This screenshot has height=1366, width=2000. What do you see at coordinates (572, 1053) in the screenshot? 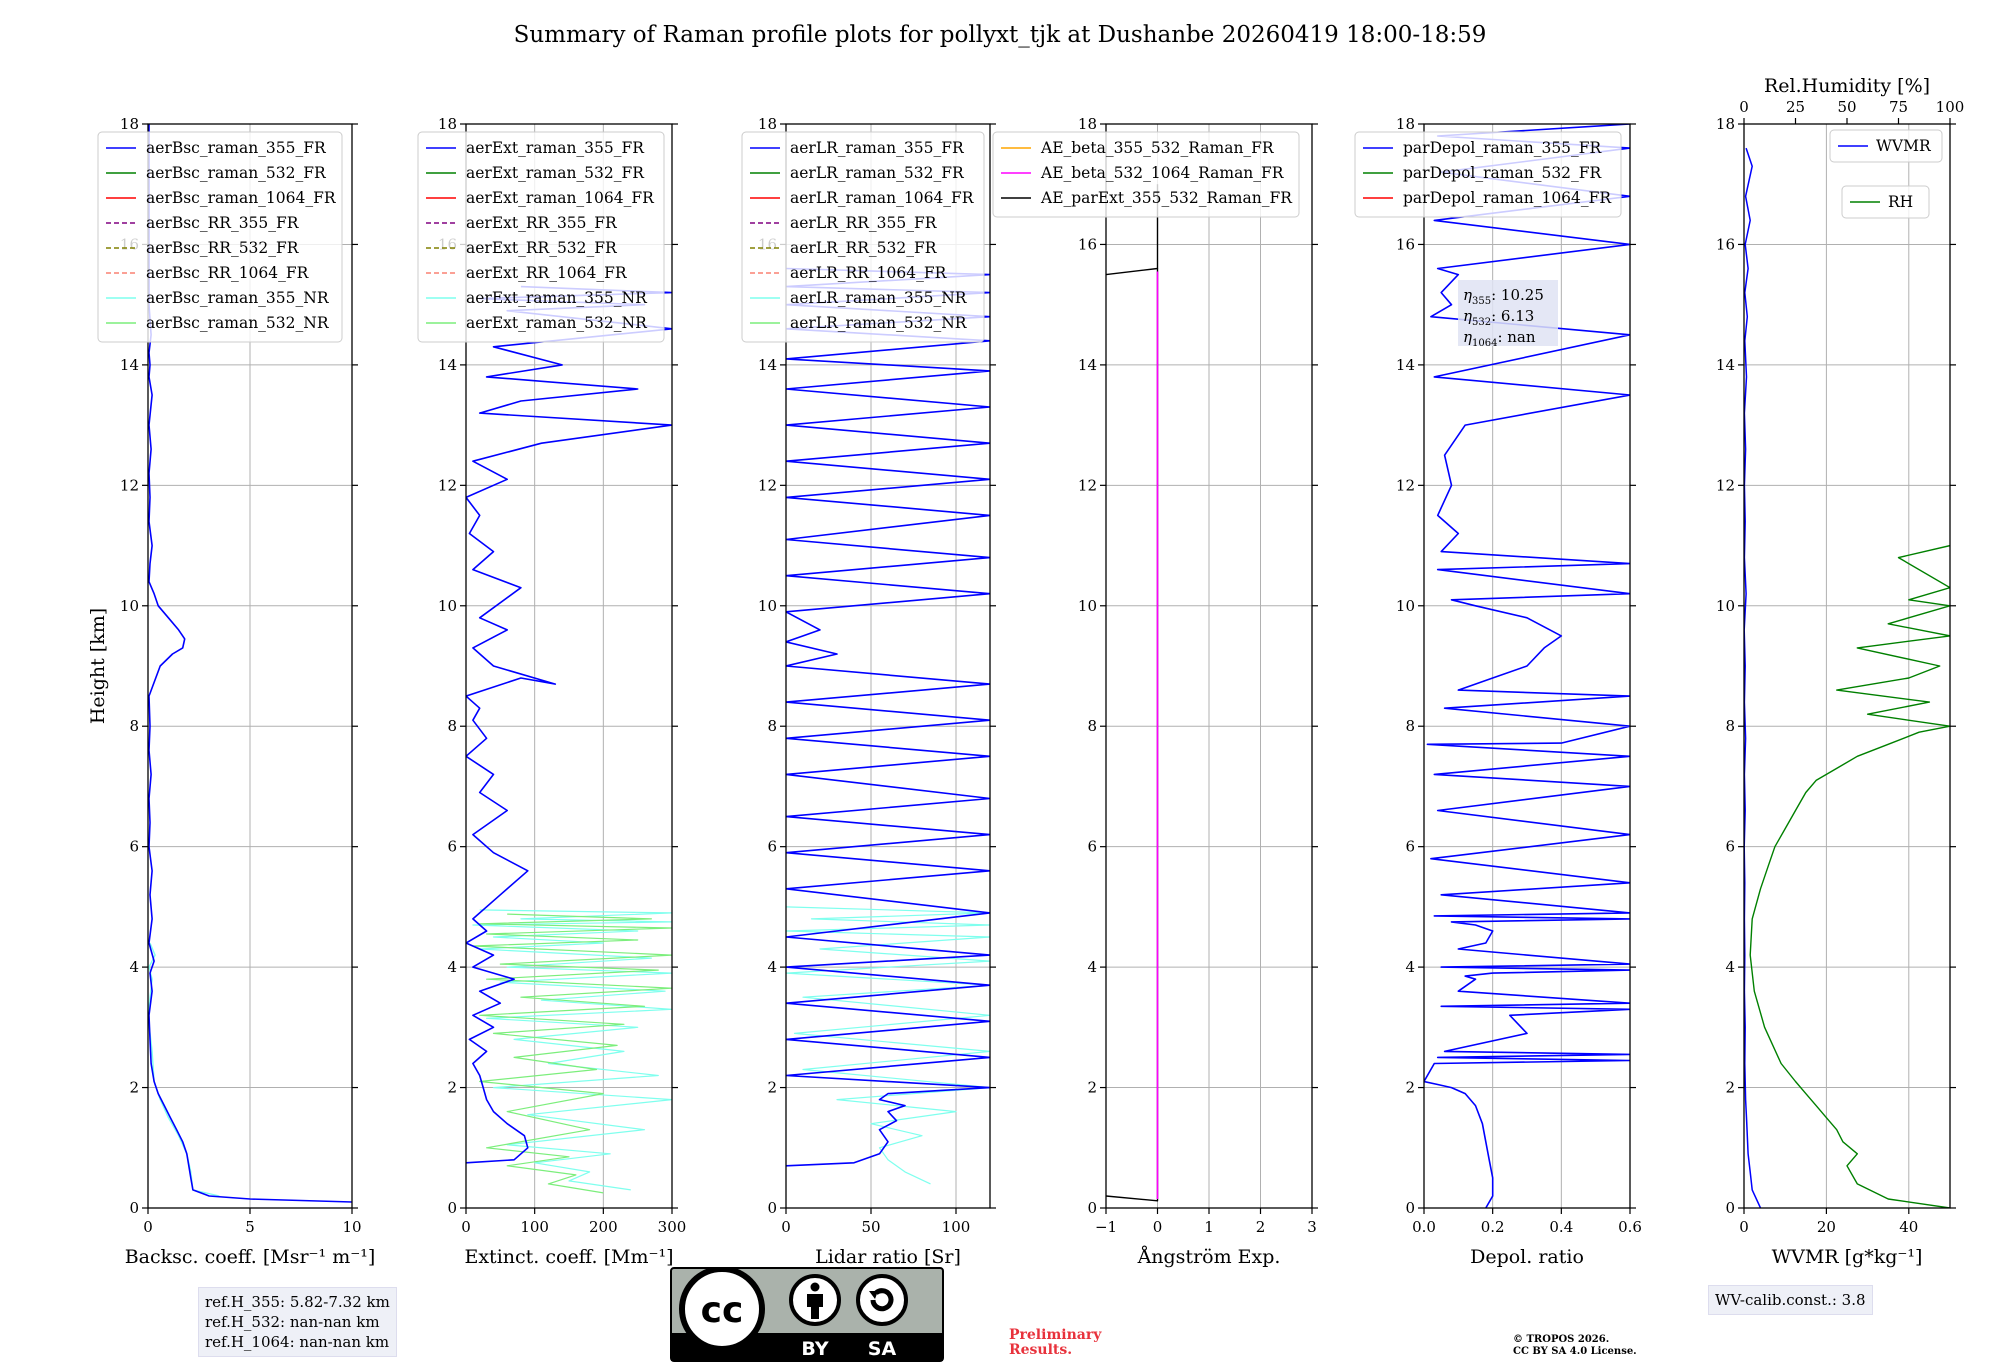
I see `series-line-aerExt_raman_532_NR` at bounding box center [572, 1053].